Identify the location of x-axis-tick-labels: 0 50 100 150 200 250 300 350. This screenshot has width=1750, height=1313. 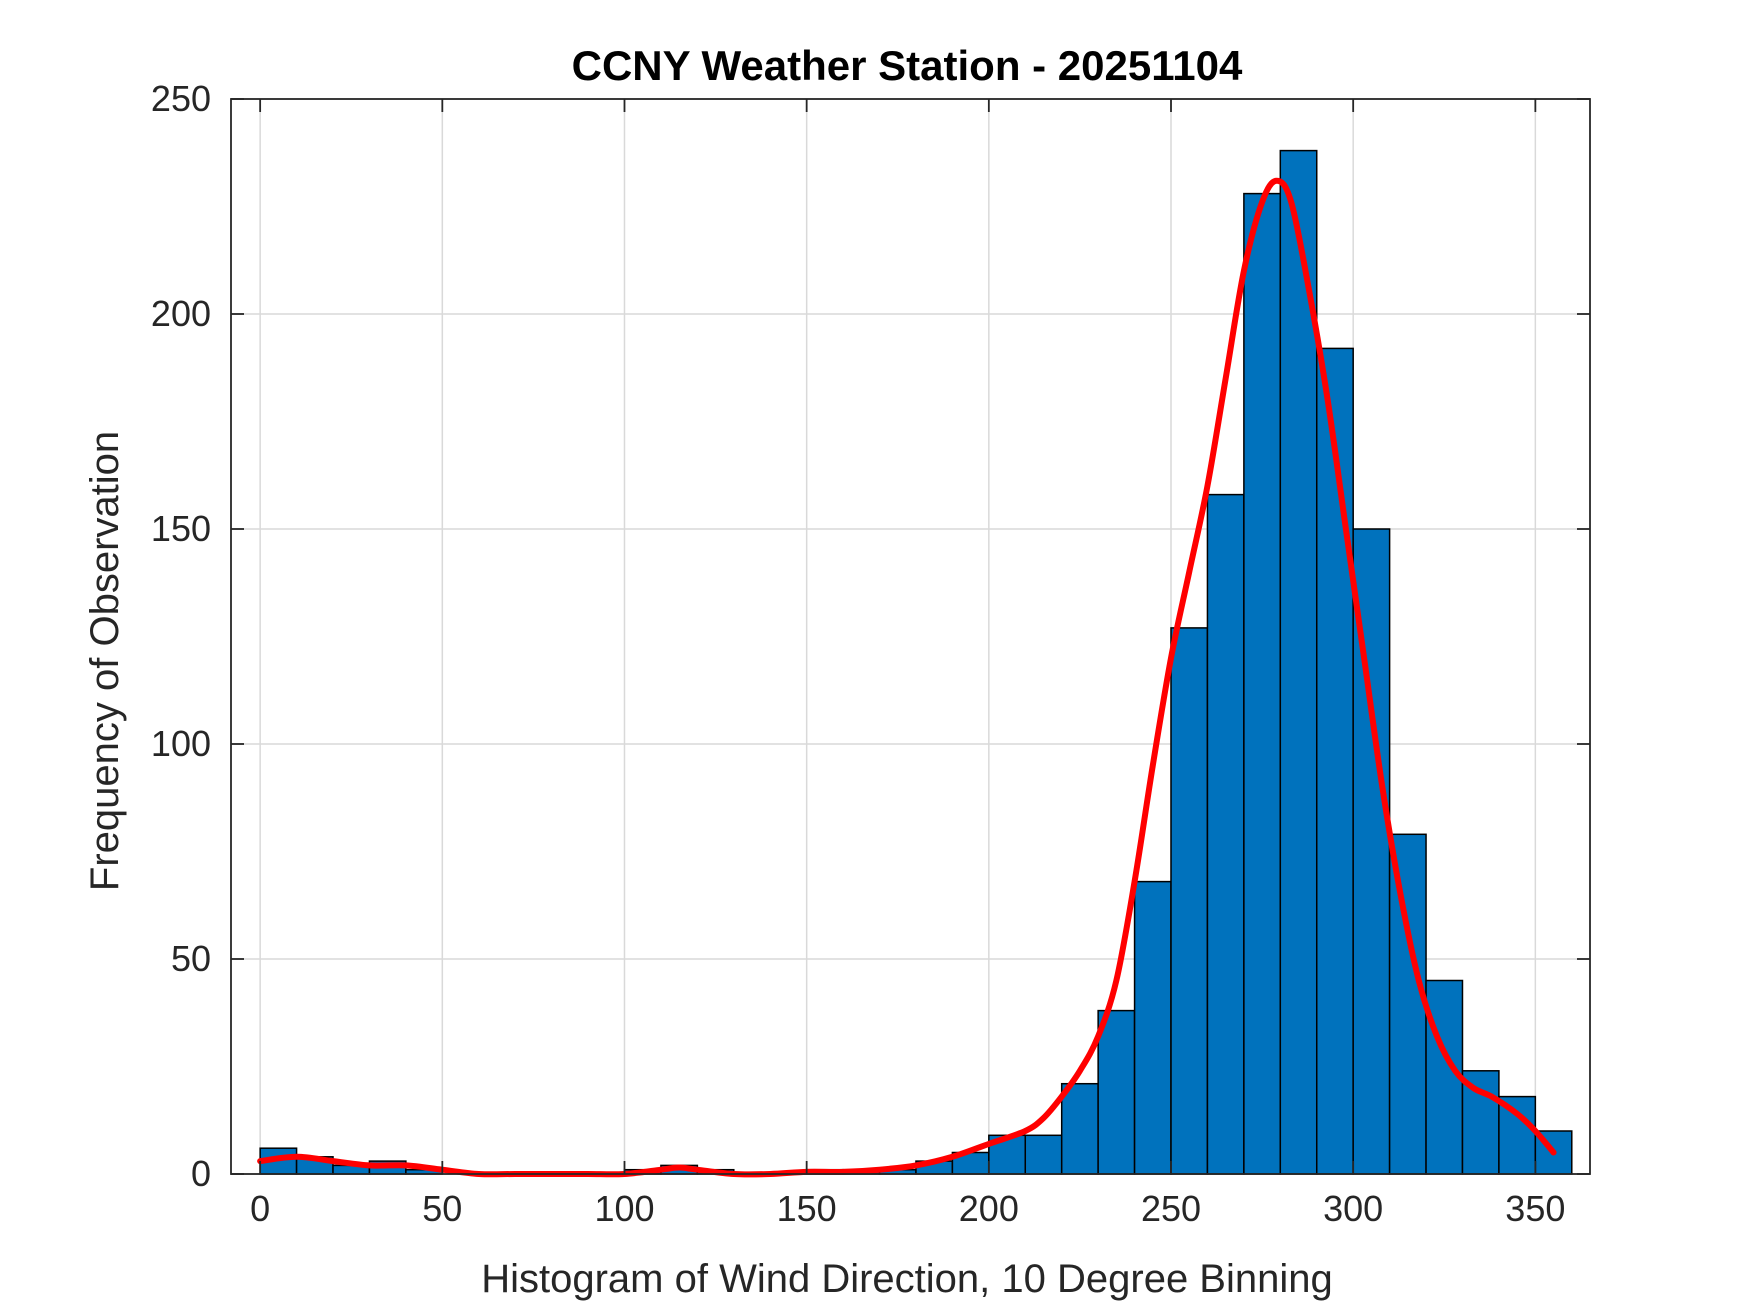
(907, 1208).